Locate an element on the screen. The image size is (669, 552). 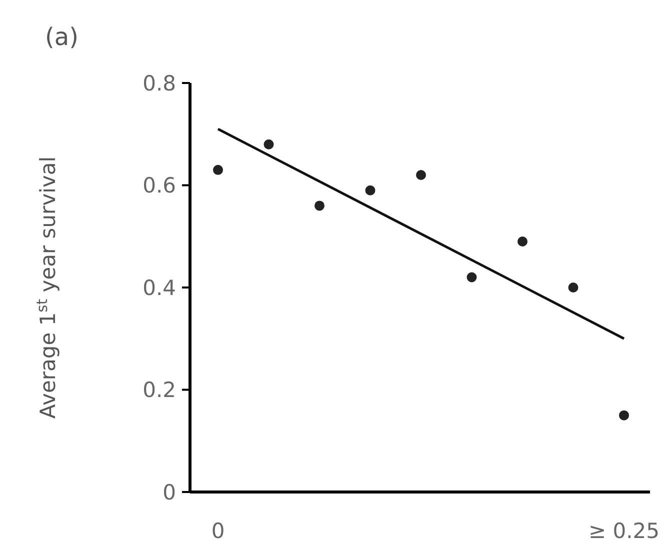
y-tick-label: 0.4 is located at coordinates (159, 288).